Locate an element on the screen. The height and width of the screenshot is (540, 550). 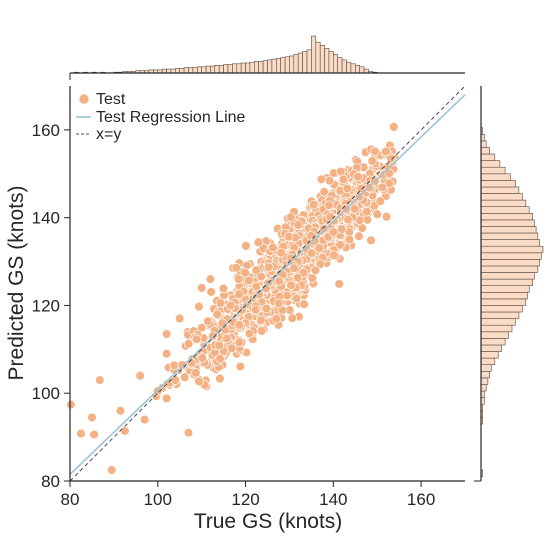
x-tick-label: 140 is located at coordinates (333, 499).